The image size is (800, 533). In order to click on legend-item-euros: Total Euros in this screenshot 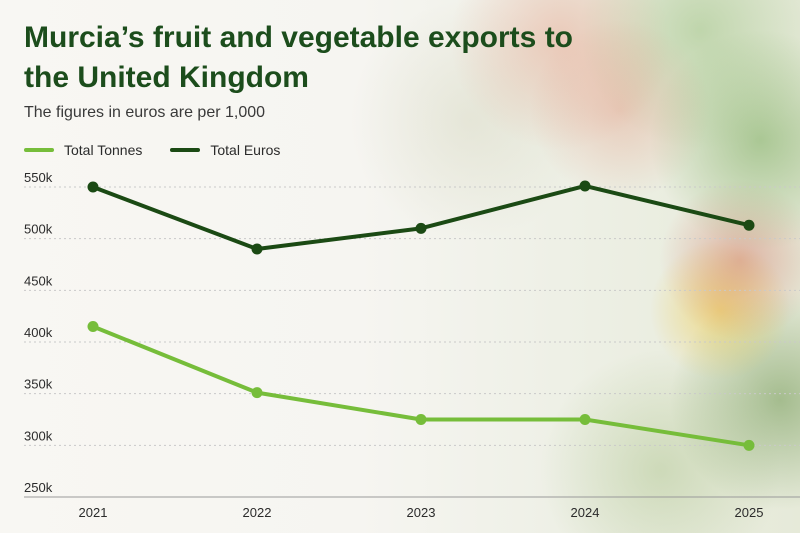, I will do `click(225, 150)`.